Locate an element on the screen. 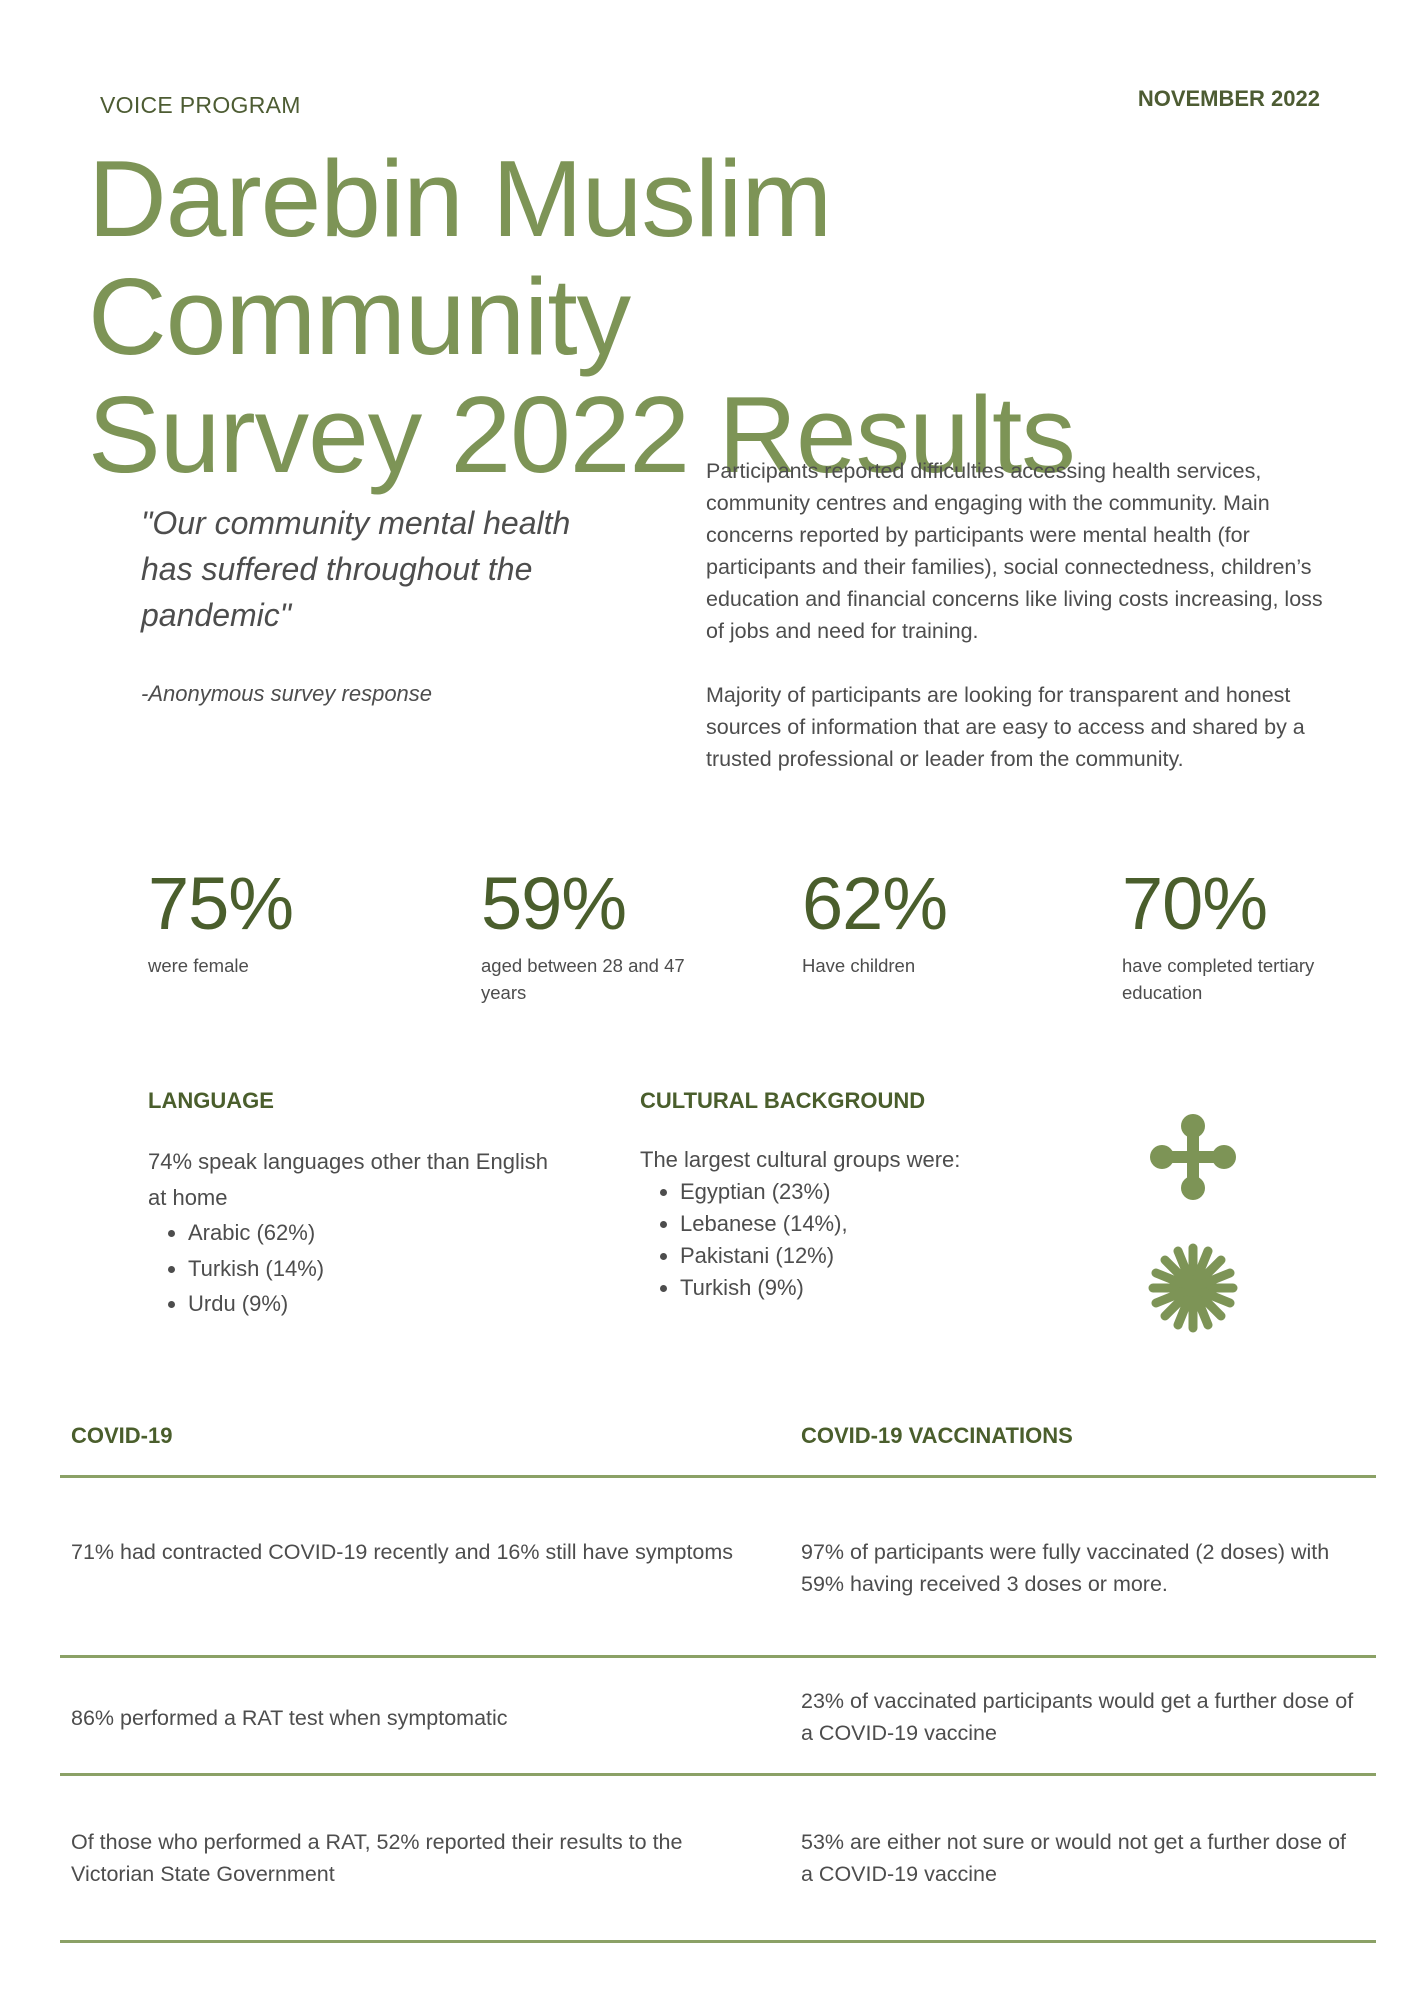 This screenshot has height=2000, width=1414. list-item: Lebanese (14%), is located at coordinates (860, 1224).